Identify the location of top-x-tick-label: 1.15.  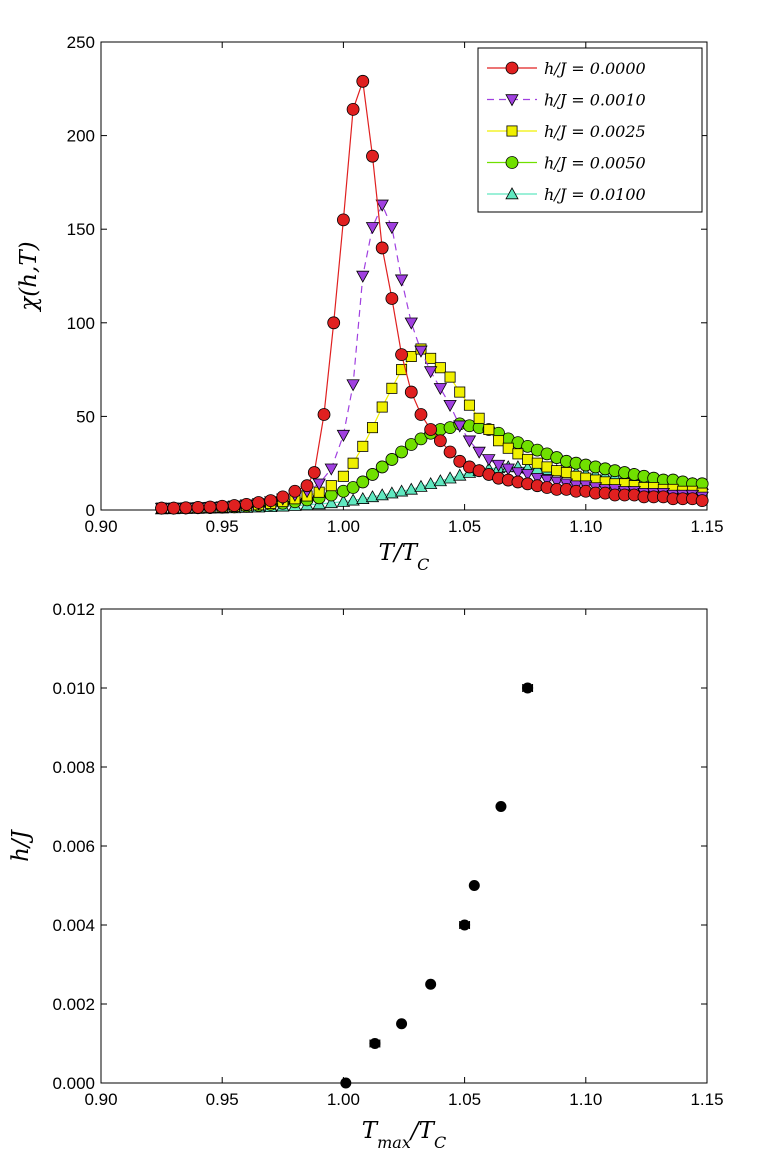
(706, 526).